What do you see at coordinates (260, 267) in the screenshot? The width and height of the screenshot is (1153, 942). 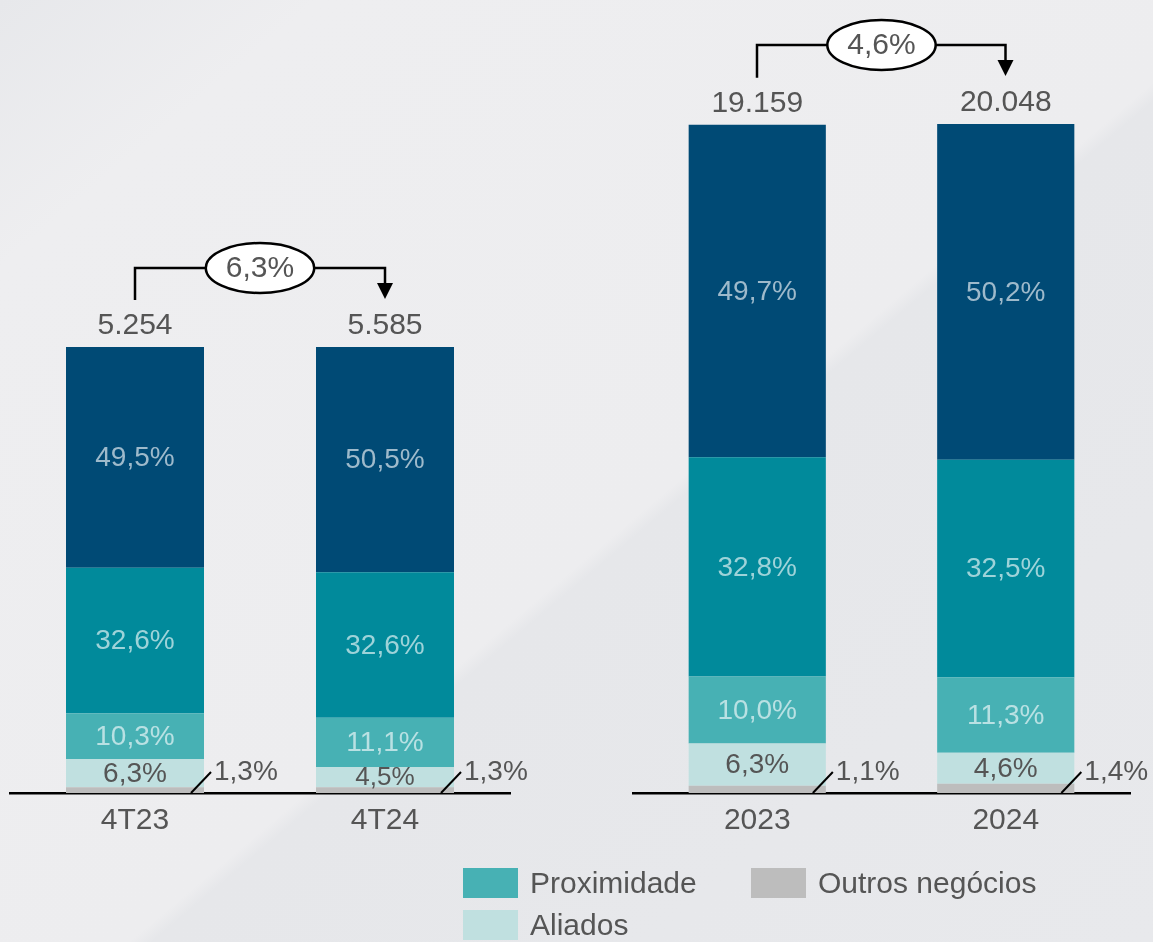 I see `text: 6,3%` at bounding box center [260, 267].